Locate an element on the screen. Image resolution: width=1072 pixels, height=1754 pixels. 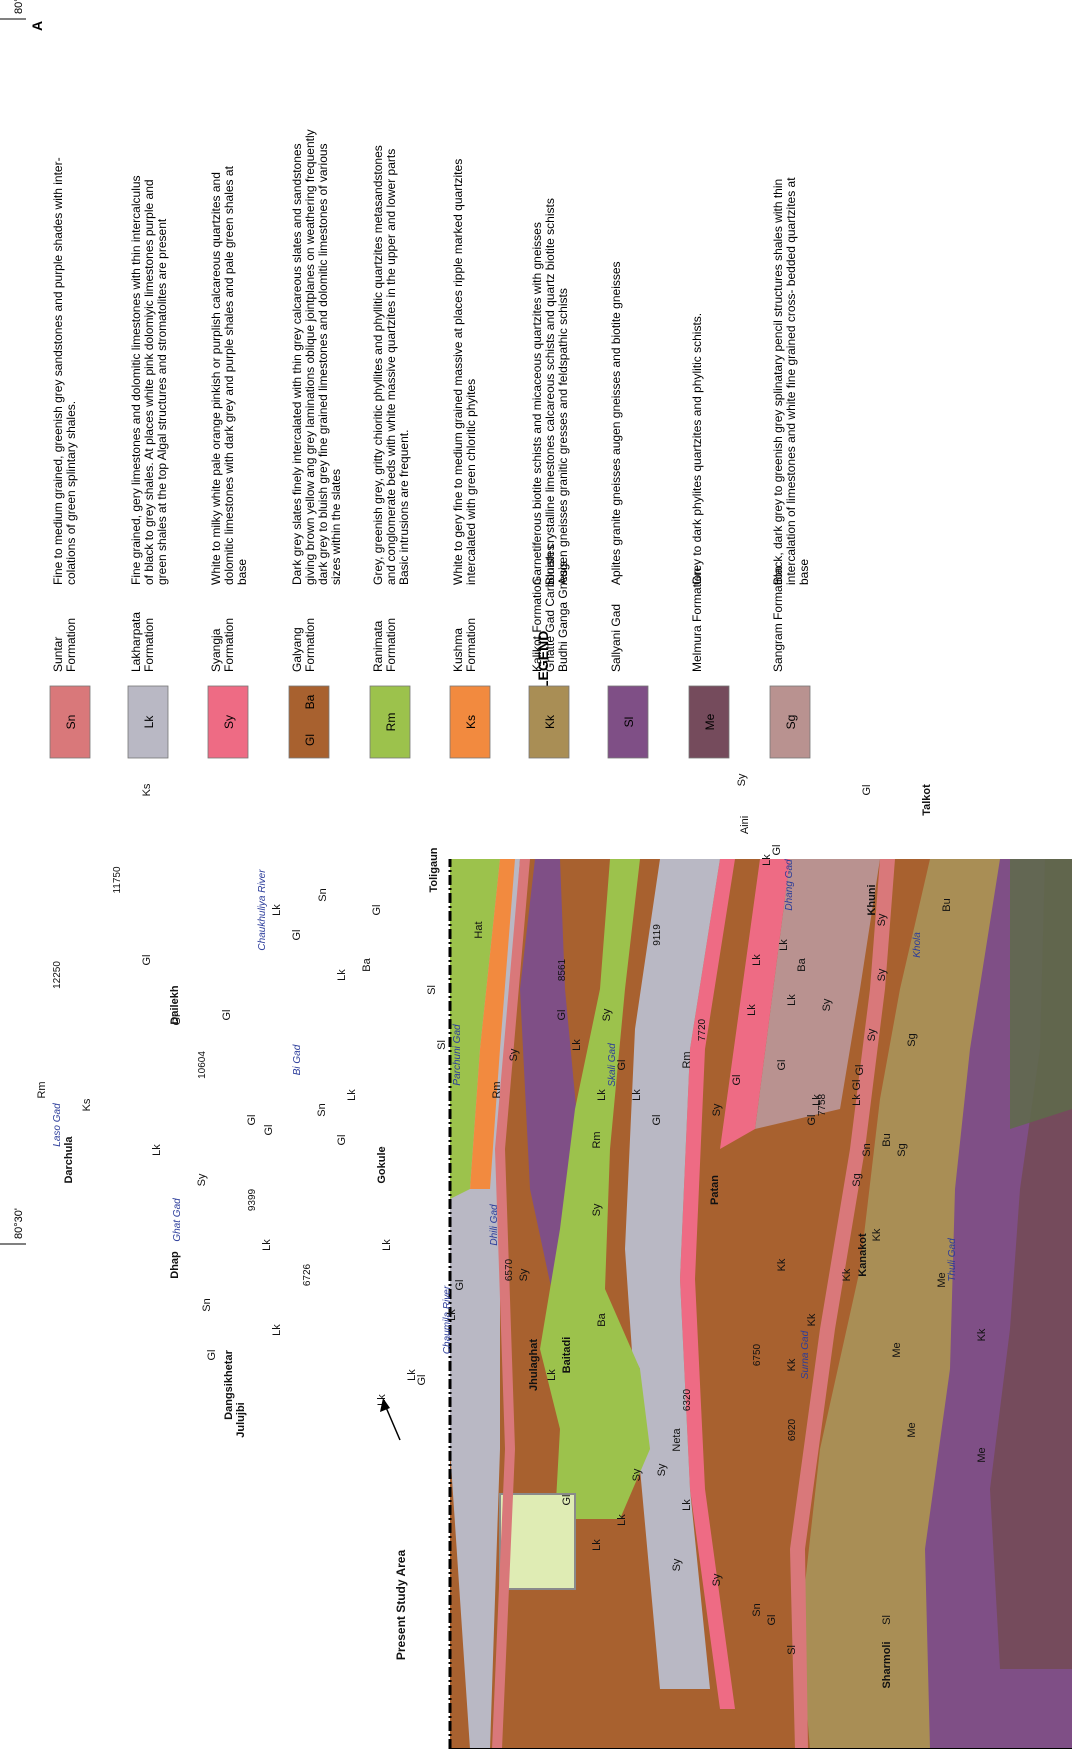
unit-label-ba-17: Ba is located at coordinates (367, 964).